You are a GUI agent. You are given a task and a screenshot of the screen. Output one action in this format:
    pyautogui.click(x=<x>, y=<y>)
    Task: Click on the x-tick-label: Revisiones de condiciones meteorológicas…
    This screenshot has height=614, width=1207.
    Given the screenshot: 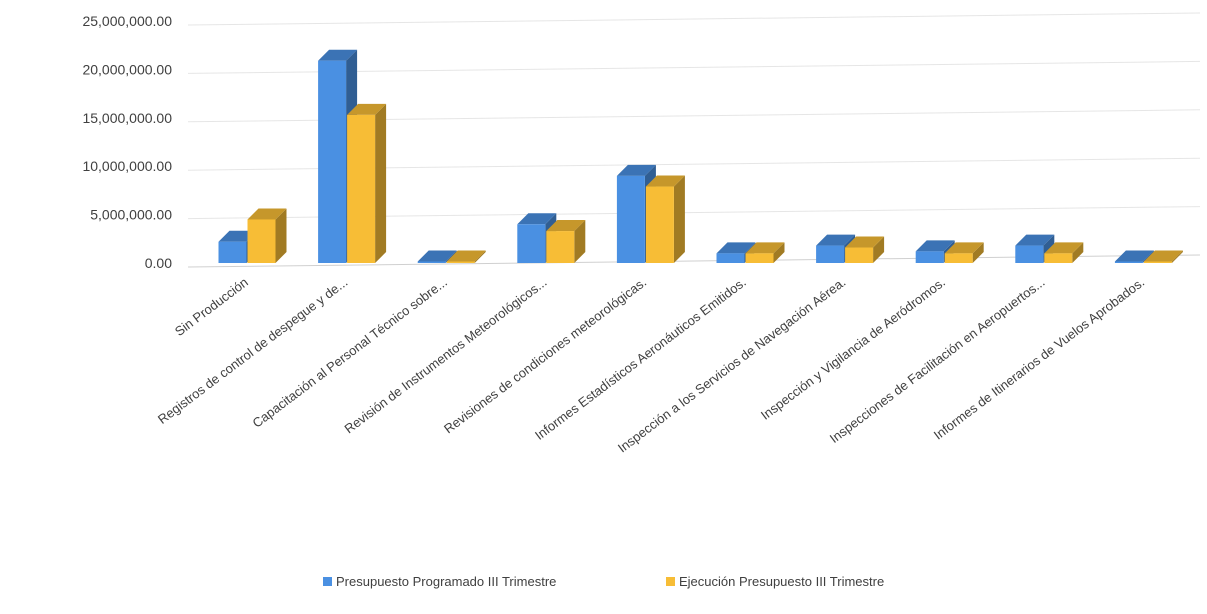 What is the action you would take?
    pyautogui.click(x=545, y=355)
    